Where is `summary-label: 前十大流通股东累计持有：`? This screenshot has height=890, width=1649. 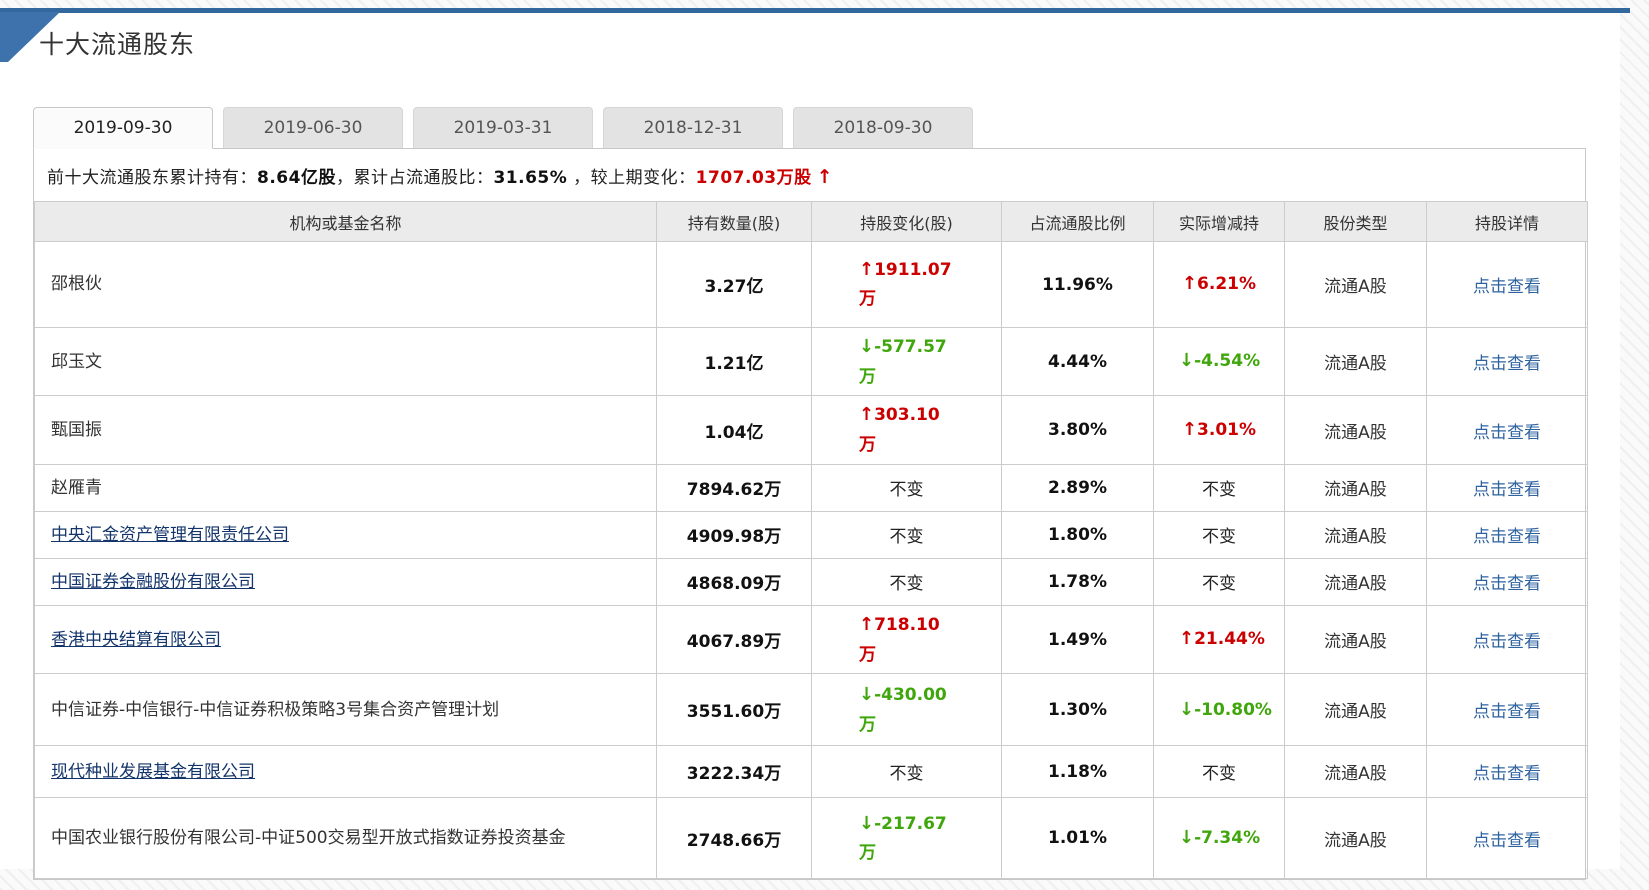 summary-label: 前十大流通股东累计持有： is located at coordinates (152, 178).